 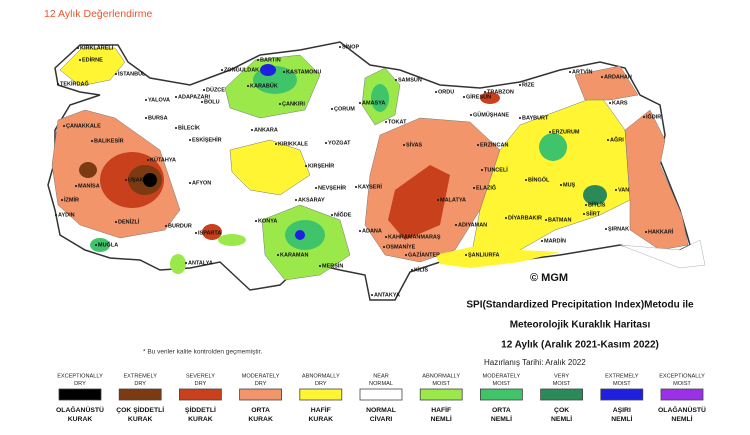 What do you see at coordinates (83, 126) in the screenshot?
I see `city-label: ÇANAKKALE` at bounding box center [83, 126].